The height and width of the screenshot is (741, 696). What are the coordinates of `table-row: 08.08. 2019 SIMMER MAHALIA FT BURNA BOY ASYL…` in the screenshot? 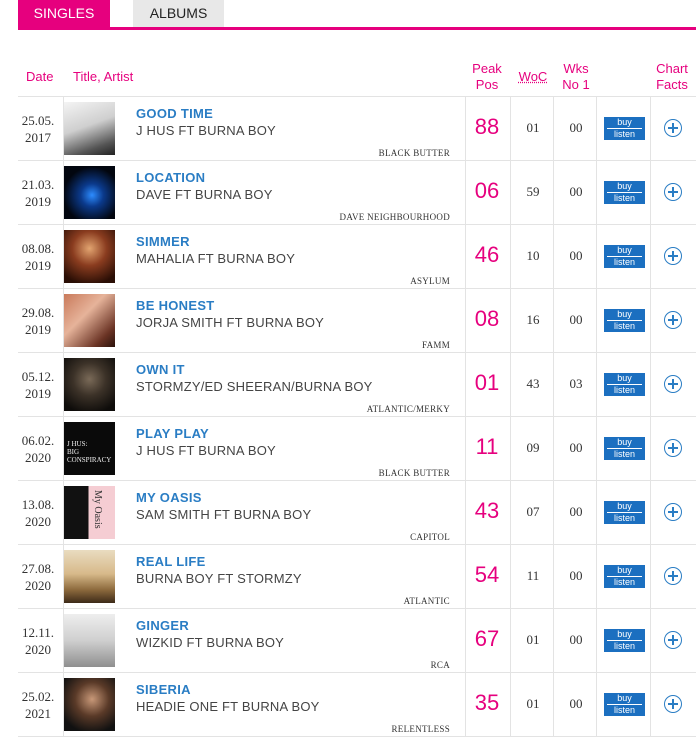 It's located at (357, 256).